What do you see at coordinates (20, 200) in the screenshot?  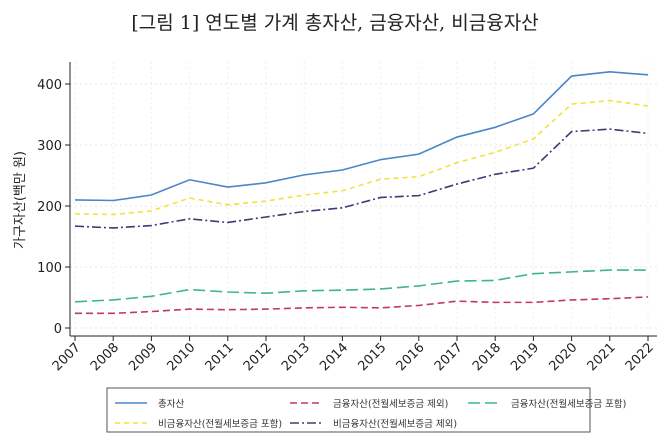 I see `y-axis-label: 가구자산(백만 원)` at bounding box center [20, 200].